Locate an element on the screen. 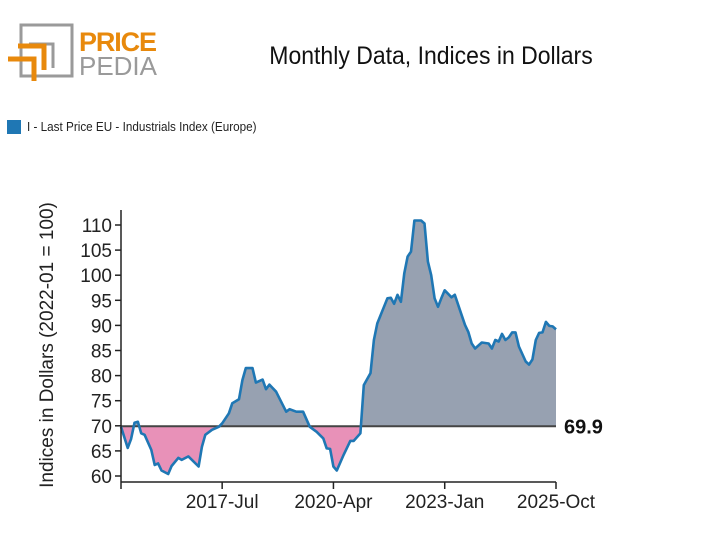 This screenshot has height=555, width=712. y-axis-label: Indices in Dollars (2022-01 = 100) is located at coordinates (47, 345).